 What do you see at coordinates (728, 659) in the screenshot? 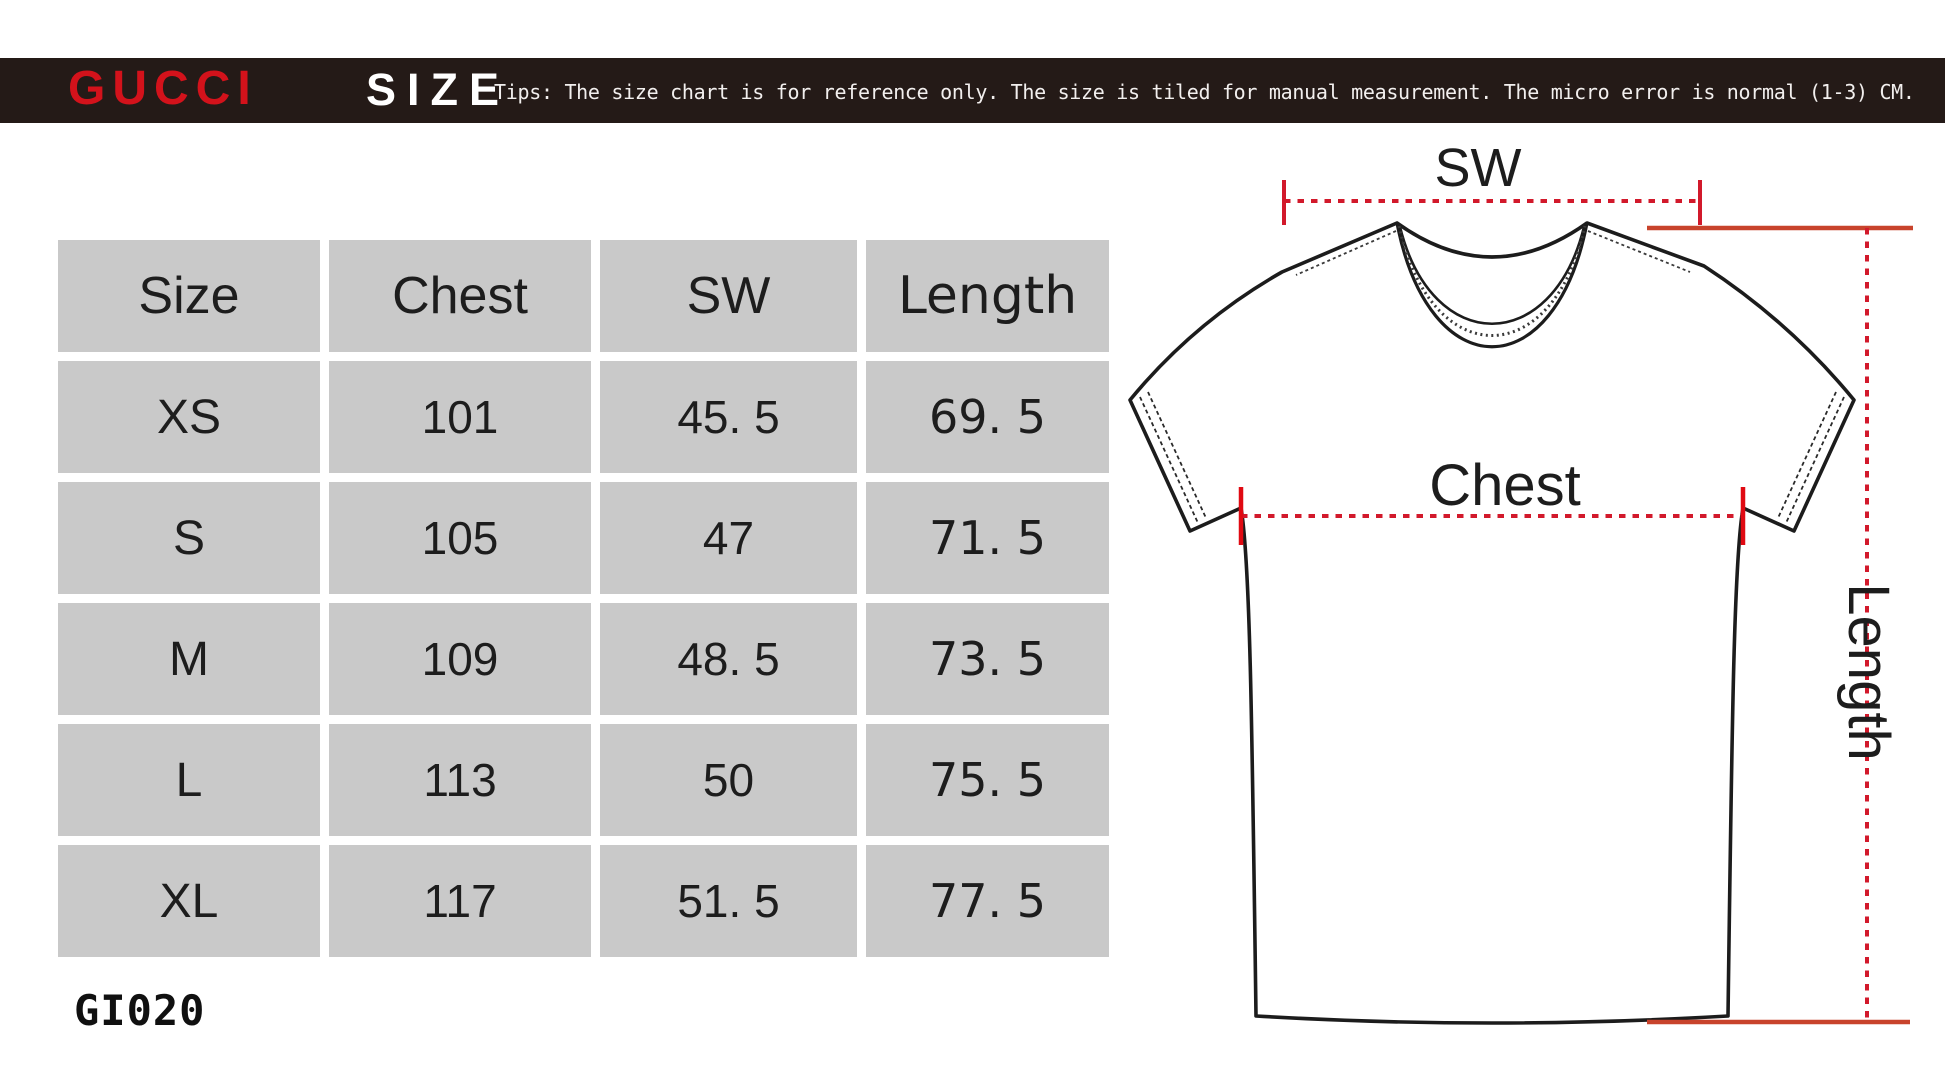
I see `table-row-m-sw: 48. 5` at bounding box center [728, 659].